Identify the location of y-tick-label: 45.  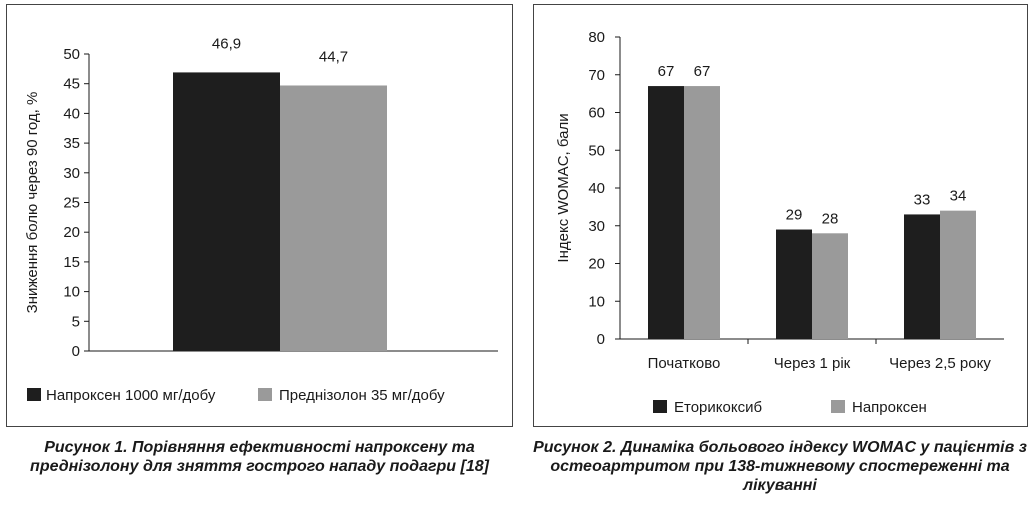
(71, 84).